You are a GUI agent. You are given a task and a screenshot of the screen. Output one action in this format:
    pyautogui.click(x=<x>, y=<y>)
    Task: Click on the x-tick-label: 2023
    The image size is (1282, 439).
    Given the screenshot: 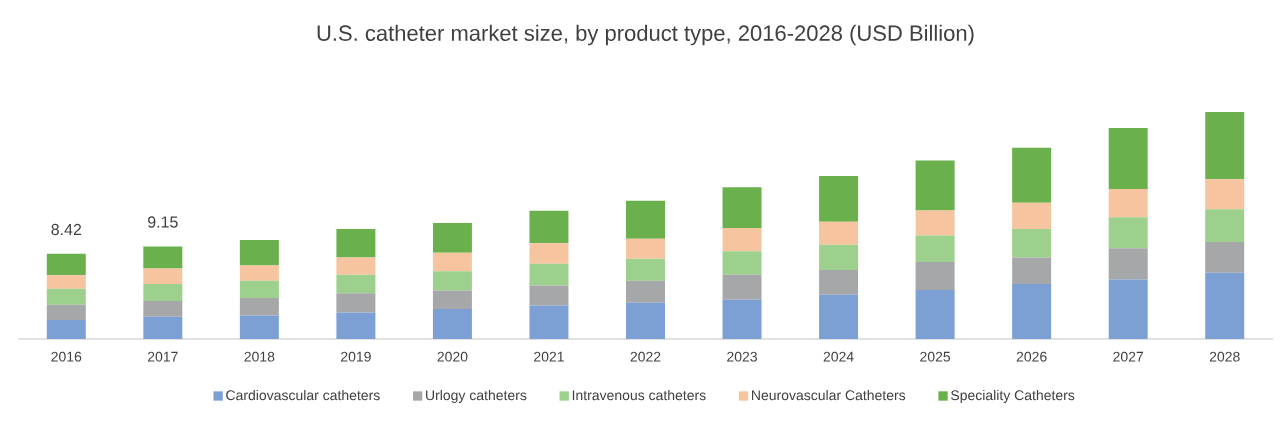 What is the action you would take?
    pyautogui.click(x=742, y=356)
    